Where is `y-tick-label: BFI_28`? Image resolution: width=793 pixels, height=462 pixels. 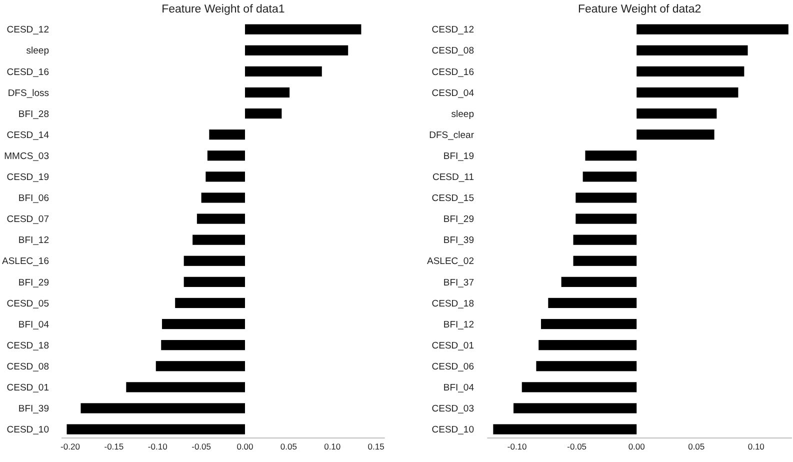 y-tick-label: BFI_28 is located at coordinates (33, 114).